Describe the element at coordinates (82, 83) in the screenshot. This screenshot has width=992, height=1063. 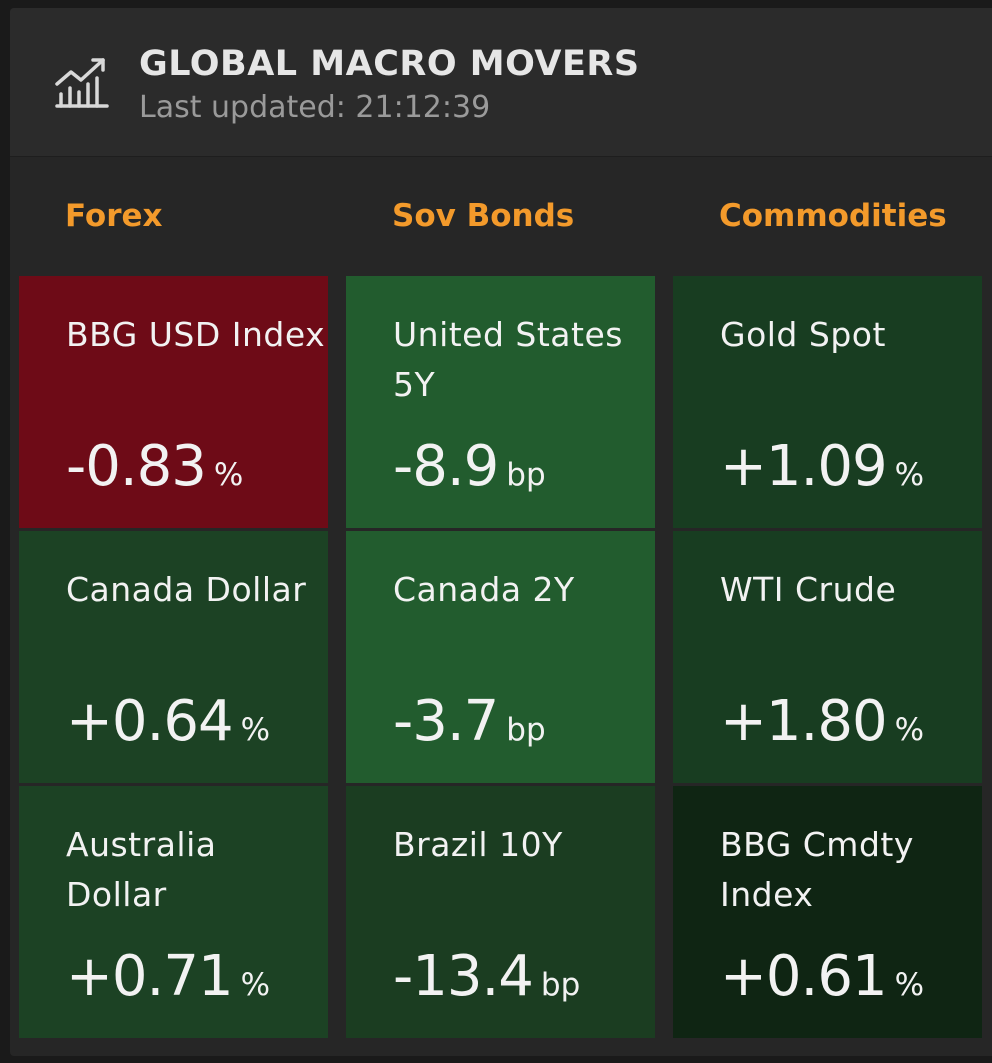
I see `bar-chart-trend-icon` at that location.